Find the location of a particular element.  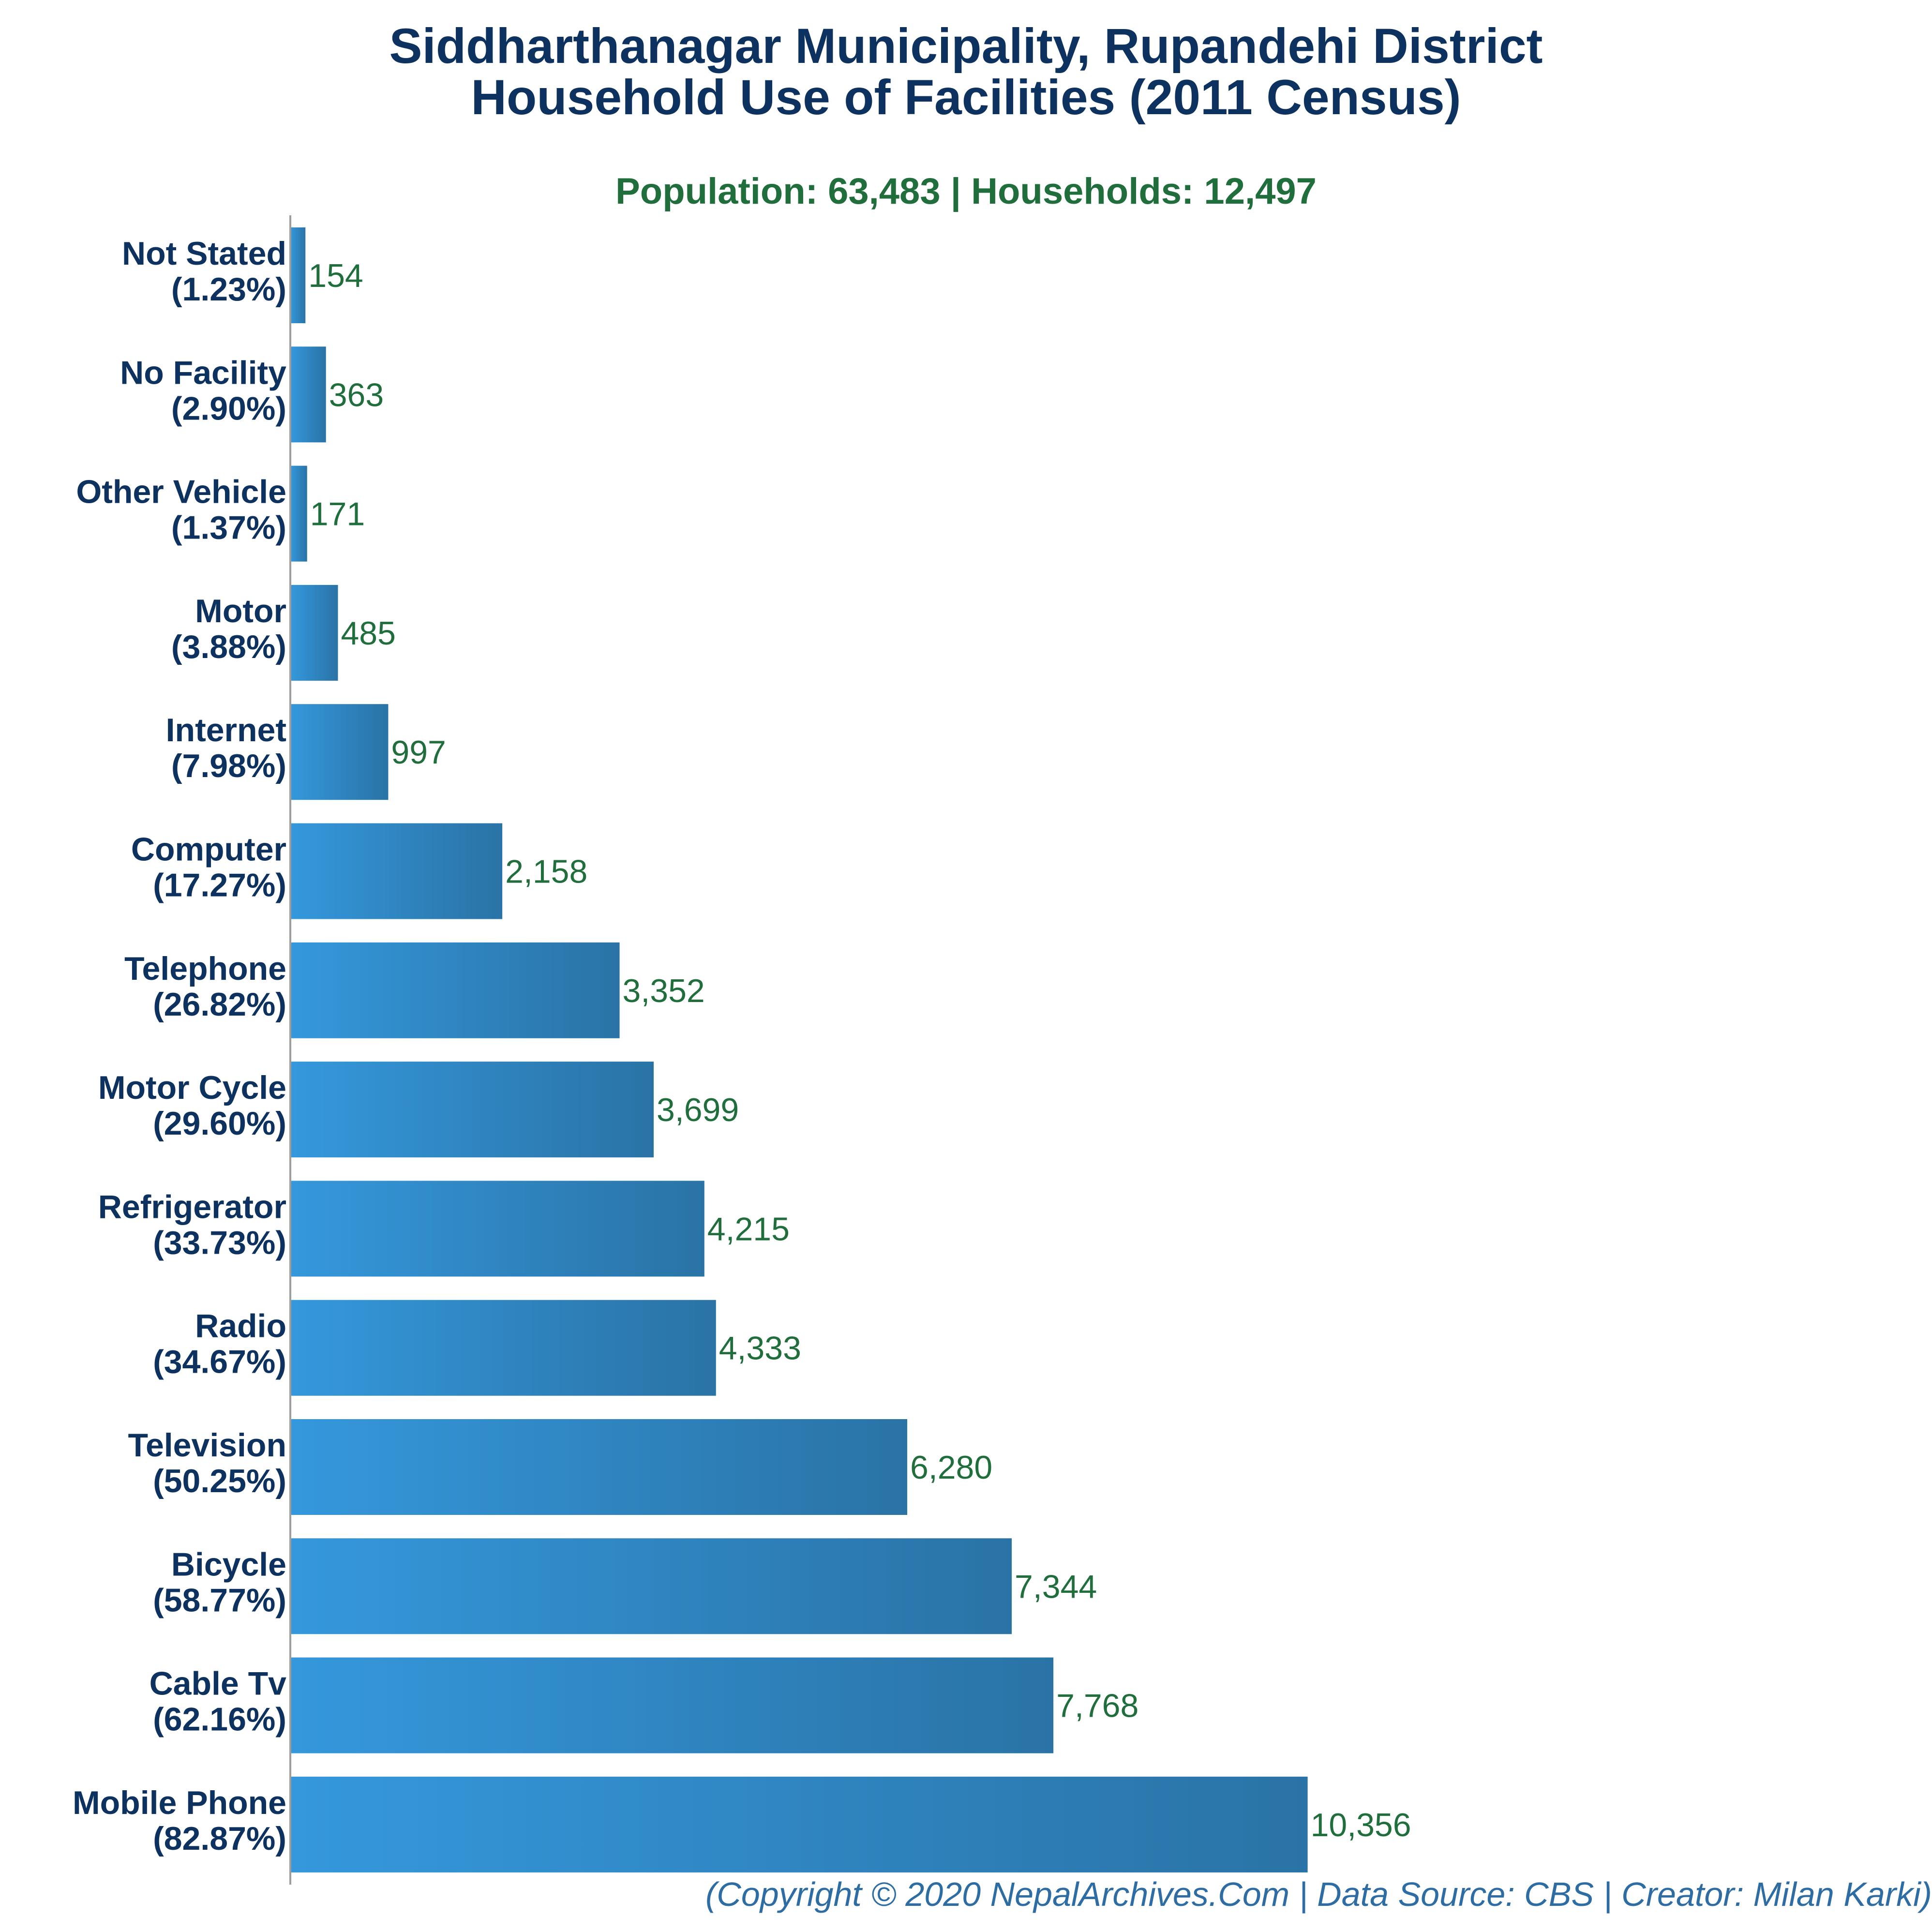

bar-other-vehicle is located at coordinates (298, 513).